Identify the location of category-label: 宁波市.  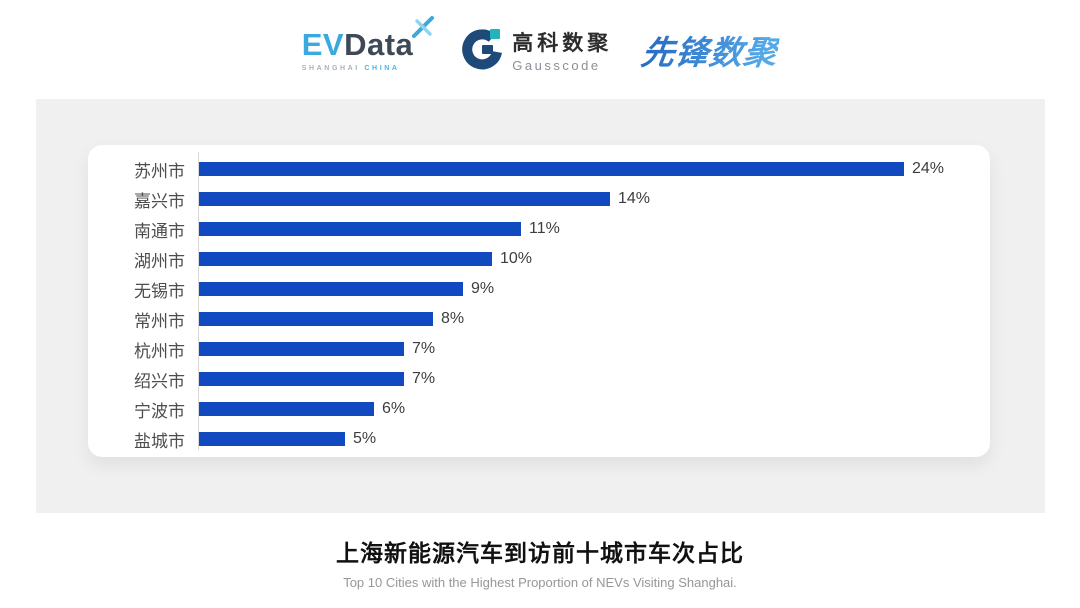
(159, 411).